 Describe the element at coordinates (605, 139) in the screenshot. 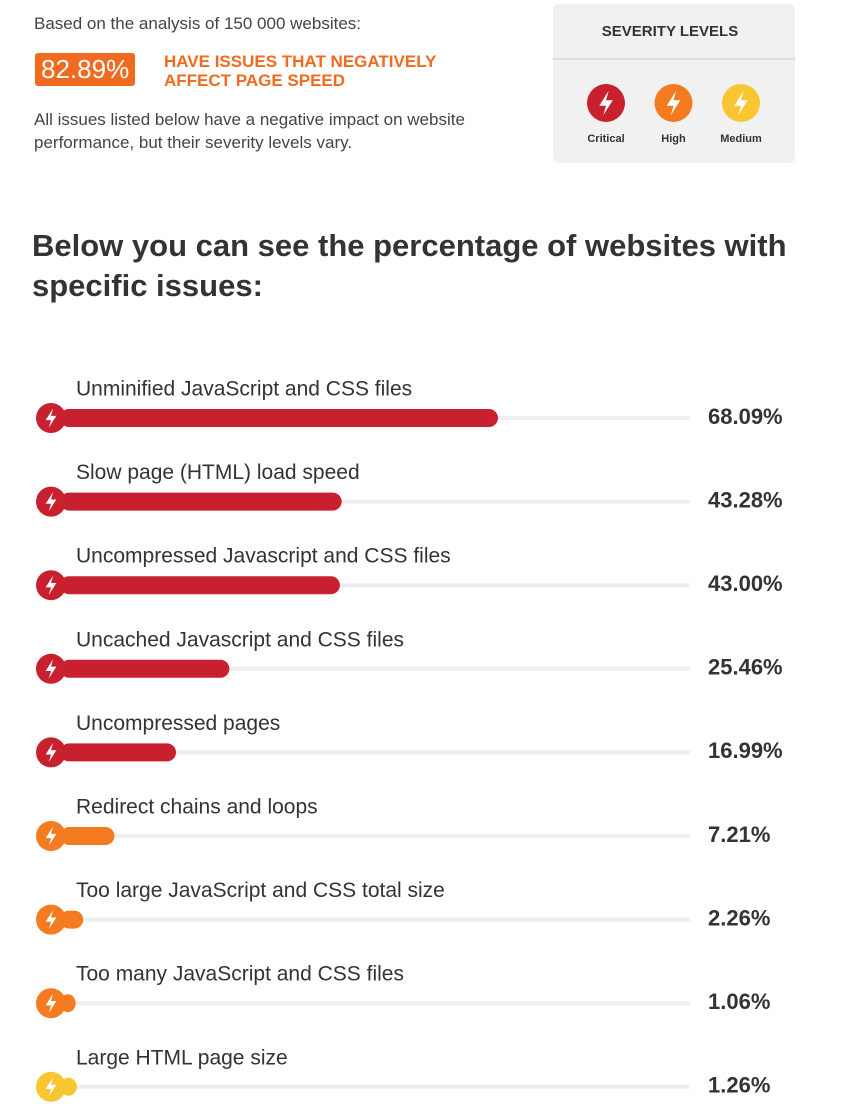

I see `severity-label: Critical` at that location.